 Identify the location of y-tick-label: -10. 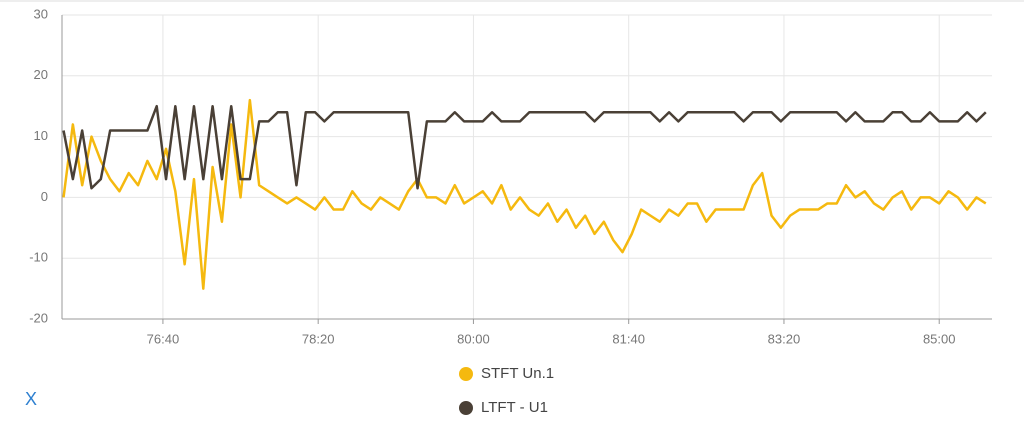
(38, 257).